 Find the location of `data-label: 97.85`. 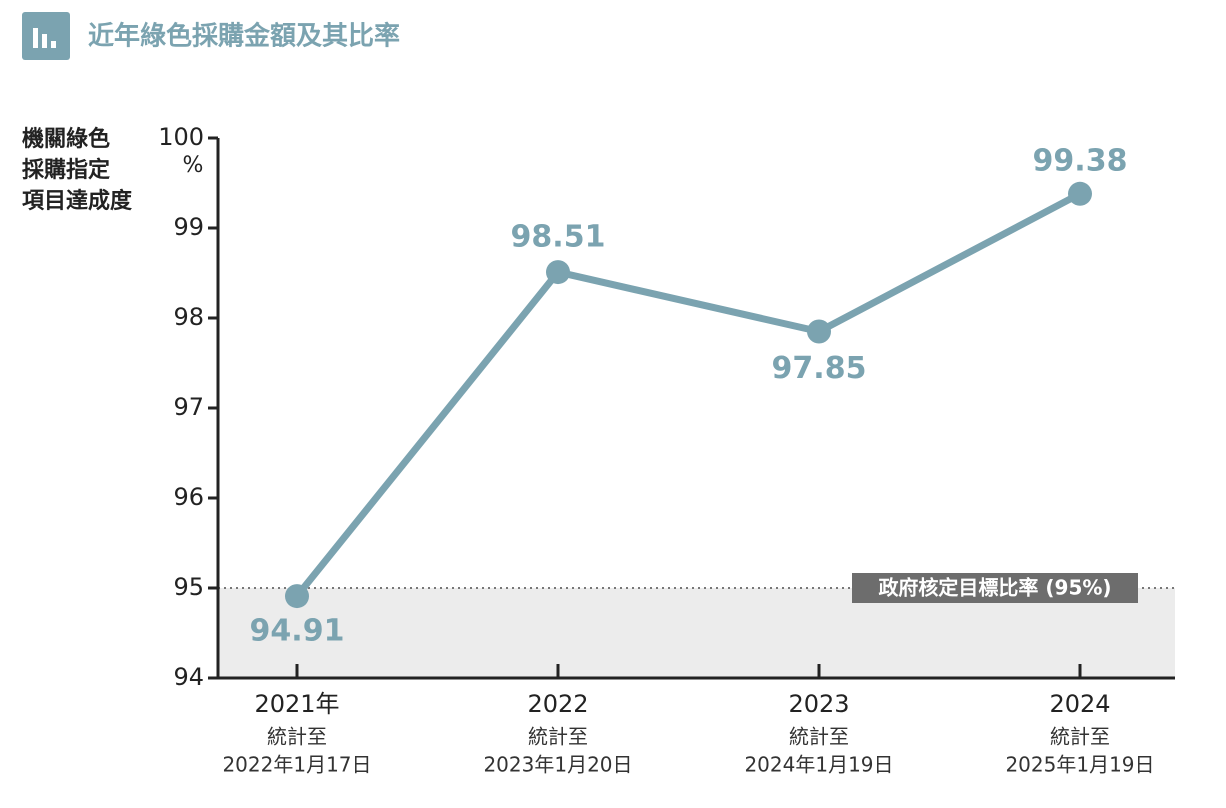

data-label: 97.85 is located at coordinates (819, 368).